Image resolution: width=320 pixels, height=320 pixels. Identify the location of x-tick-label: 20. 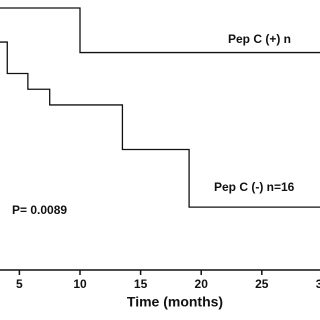
(202, 284).